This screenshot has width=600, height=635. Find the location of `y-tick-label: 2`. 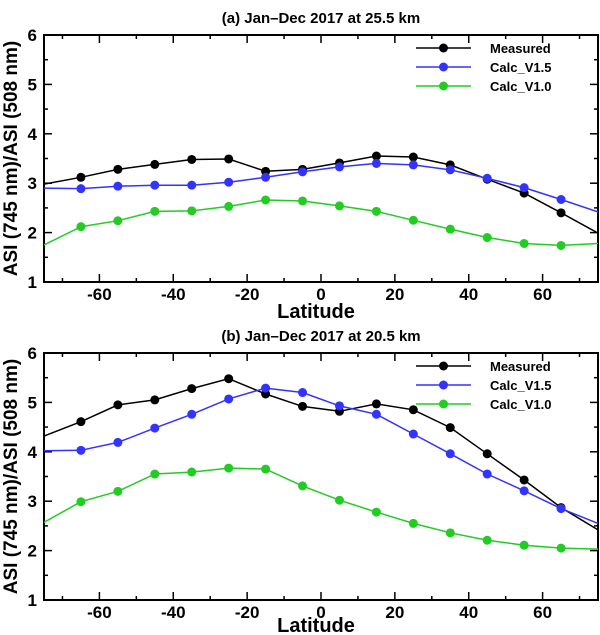

y-tick-label: 2 is located at coordinates (32, 551).